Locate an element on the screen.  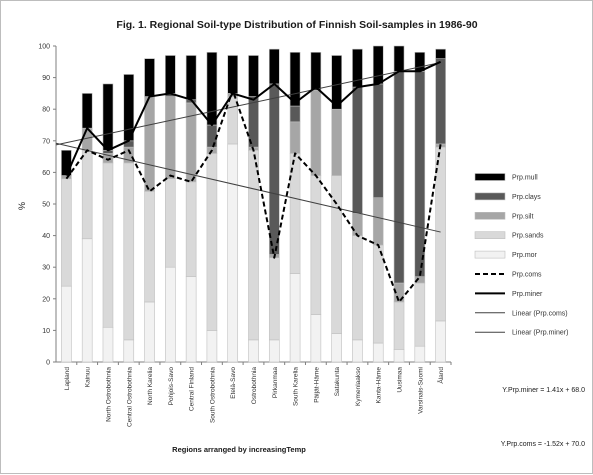
legend-label-prp-mor: Prp.mor is located at coordinates (525, 255).